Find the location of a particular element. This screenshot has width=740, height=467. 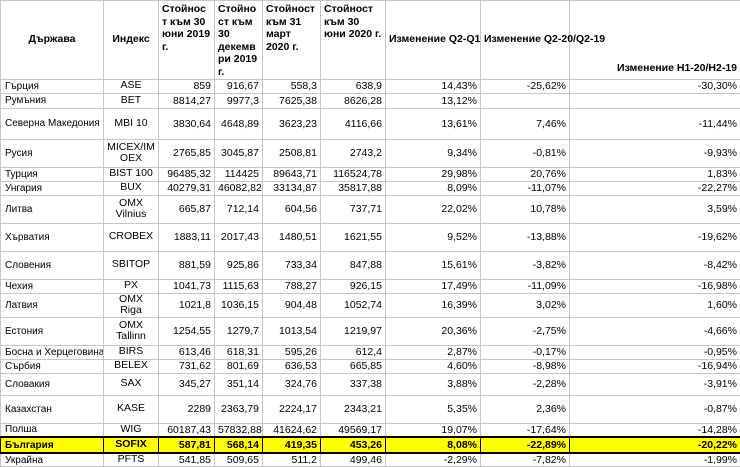

cell-index: OMX Tallinn is located at coordinates (131, 331).